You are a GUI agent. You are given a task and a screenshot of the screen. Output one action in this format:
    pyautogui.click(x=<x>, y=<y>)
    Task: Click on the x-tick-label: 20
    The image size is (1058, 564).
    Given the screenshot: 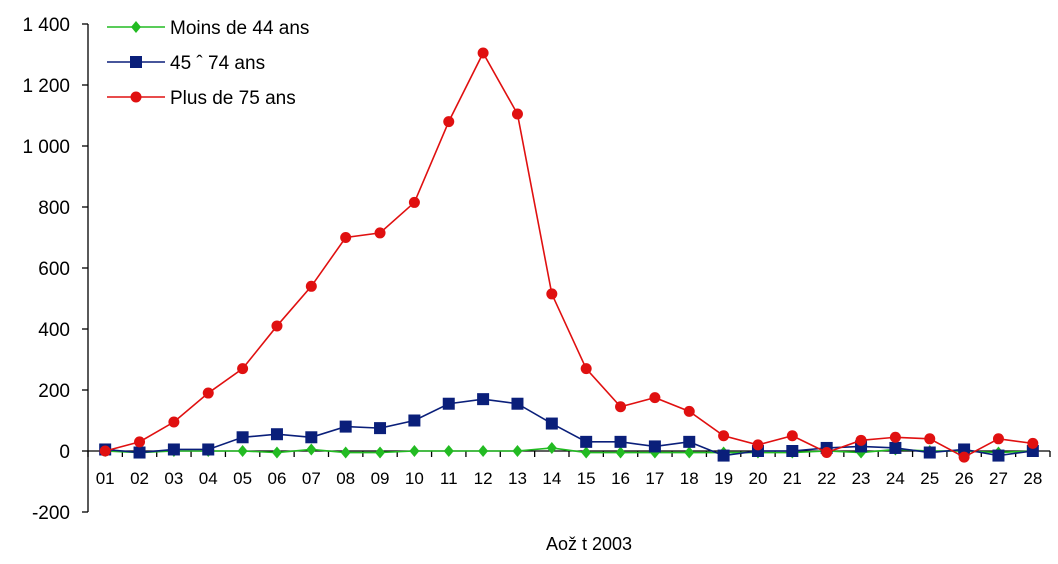 What is the action you would take?
    pyautogui.click(x=758, y=478)
    